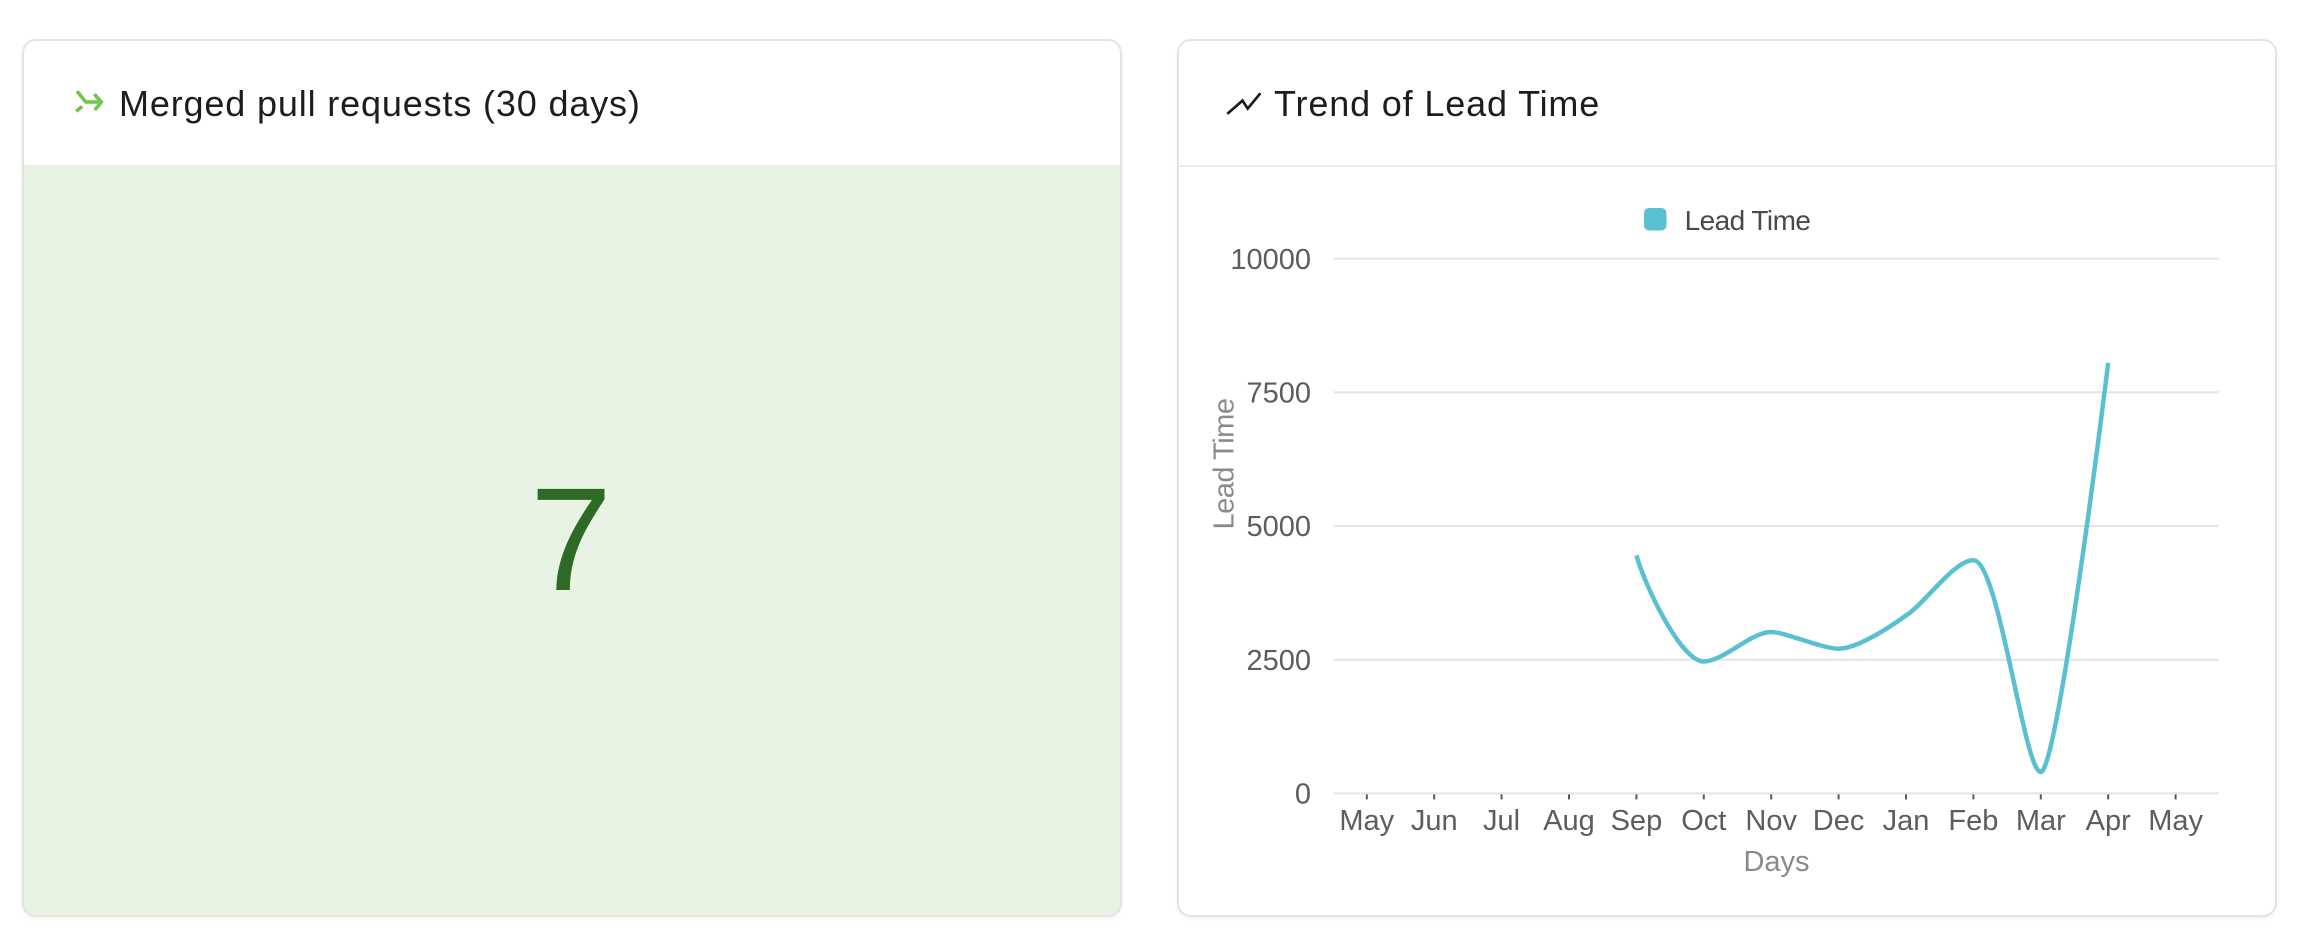 The image size is (2308, 948). Describe the element at coordinates (1303, 795) in the screenshot. I see `svg-text: 0` at that location.